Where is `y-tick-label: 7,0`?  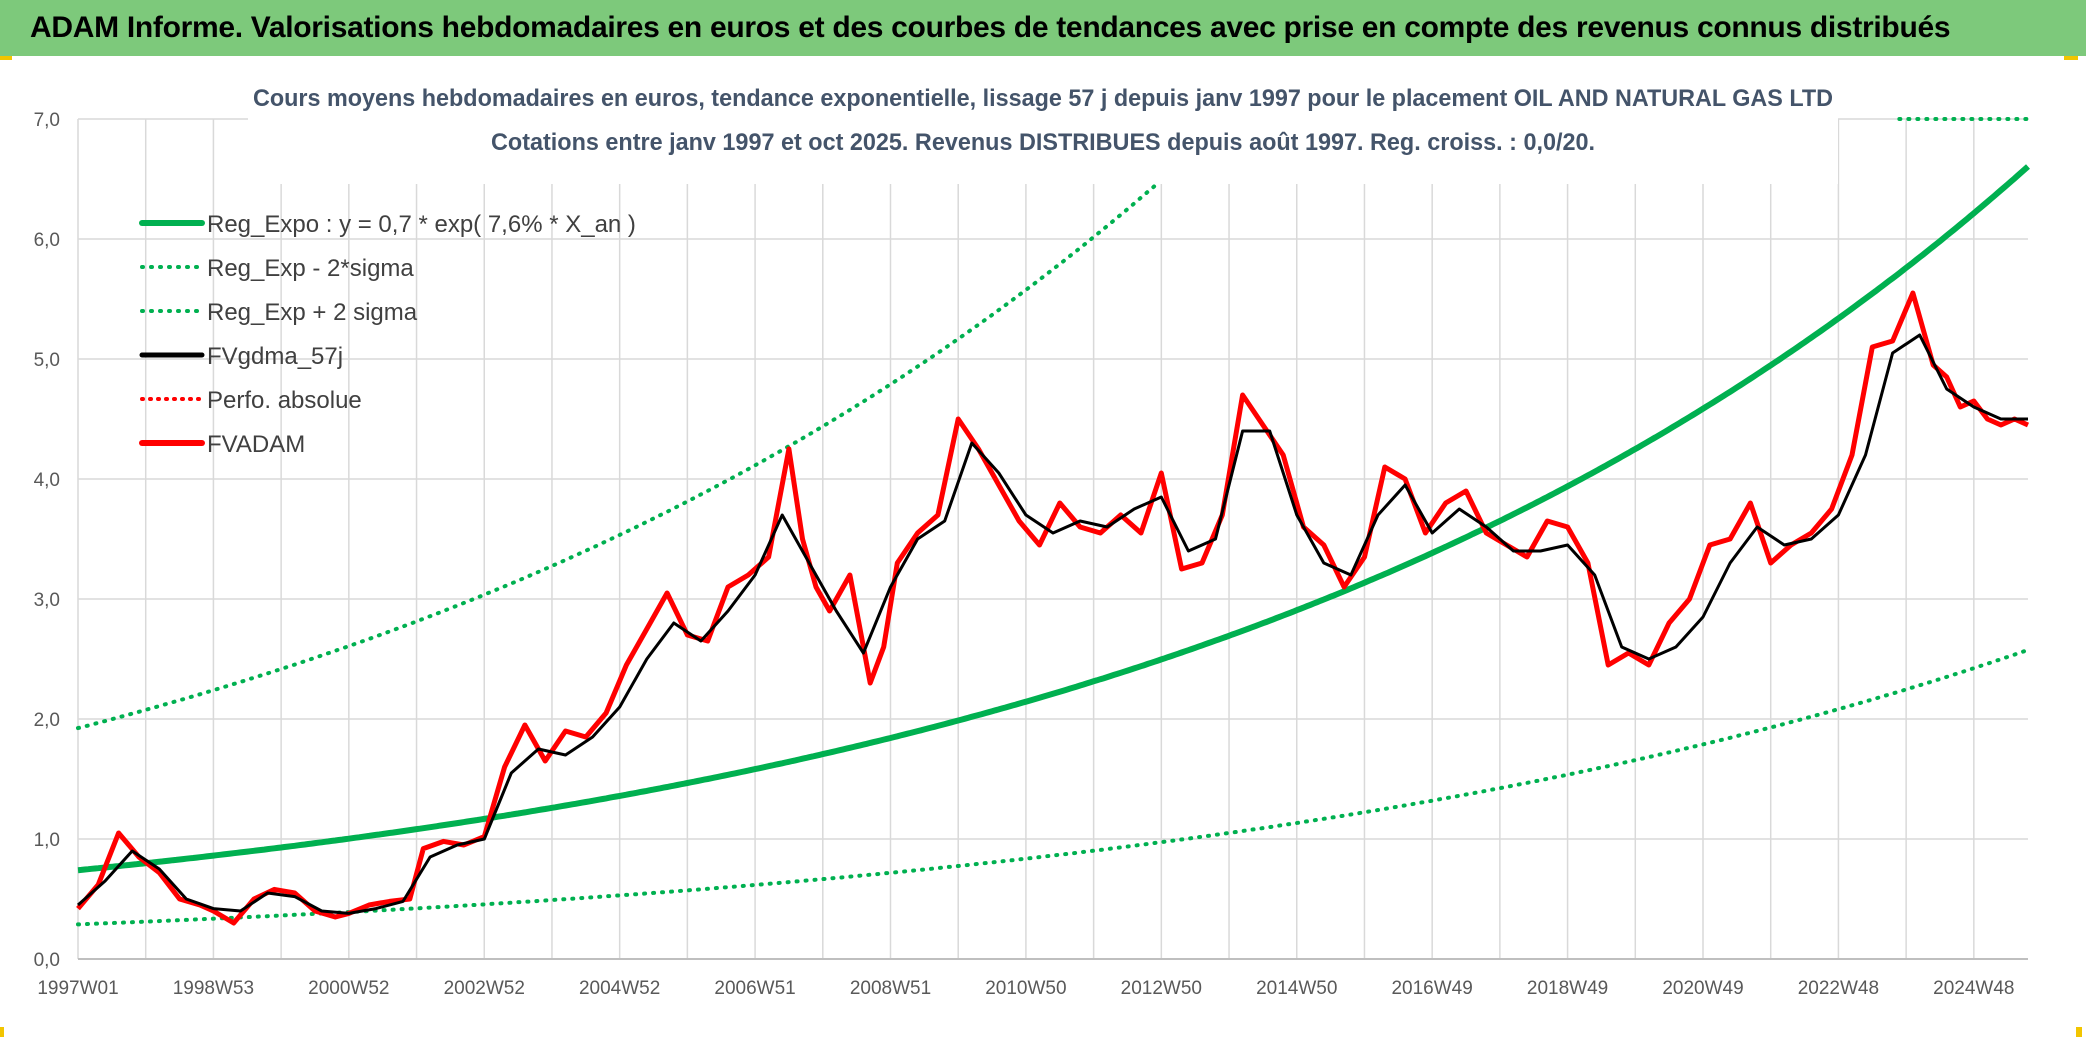
y-tick-label: 7,0 is located at coordinates (47, 120).